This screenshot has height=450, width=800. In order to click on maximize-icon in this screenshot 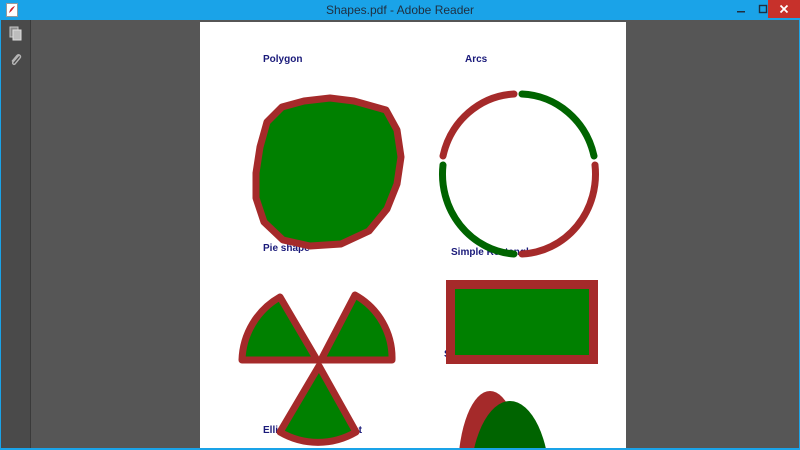, I will do `click(763, 9)`.